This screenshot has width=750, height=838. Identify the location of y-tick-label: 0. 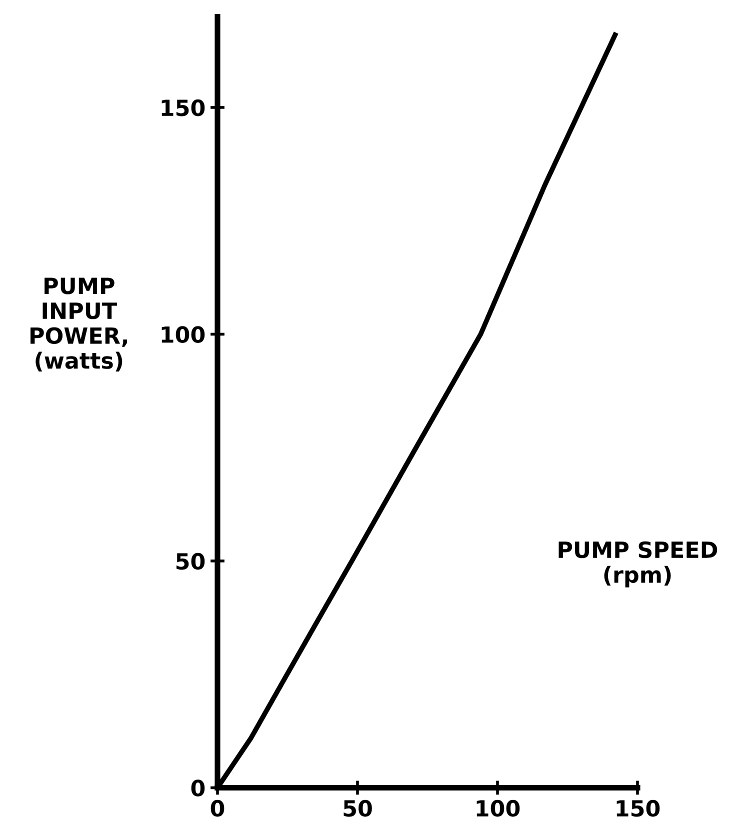
(198, 788).